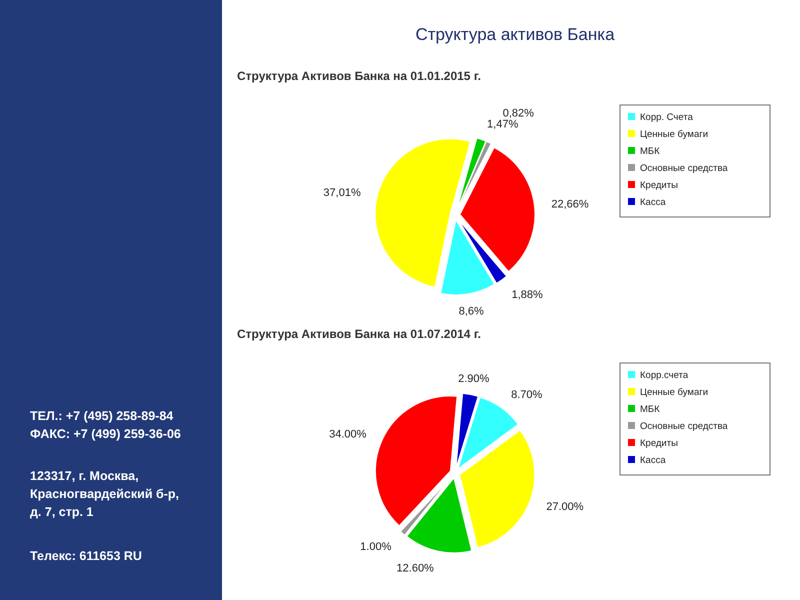 The image size is (800, 600). Describe the element at coordinates (565, 507) in the screenshot. I see `data-label: 27.00%` at that location.